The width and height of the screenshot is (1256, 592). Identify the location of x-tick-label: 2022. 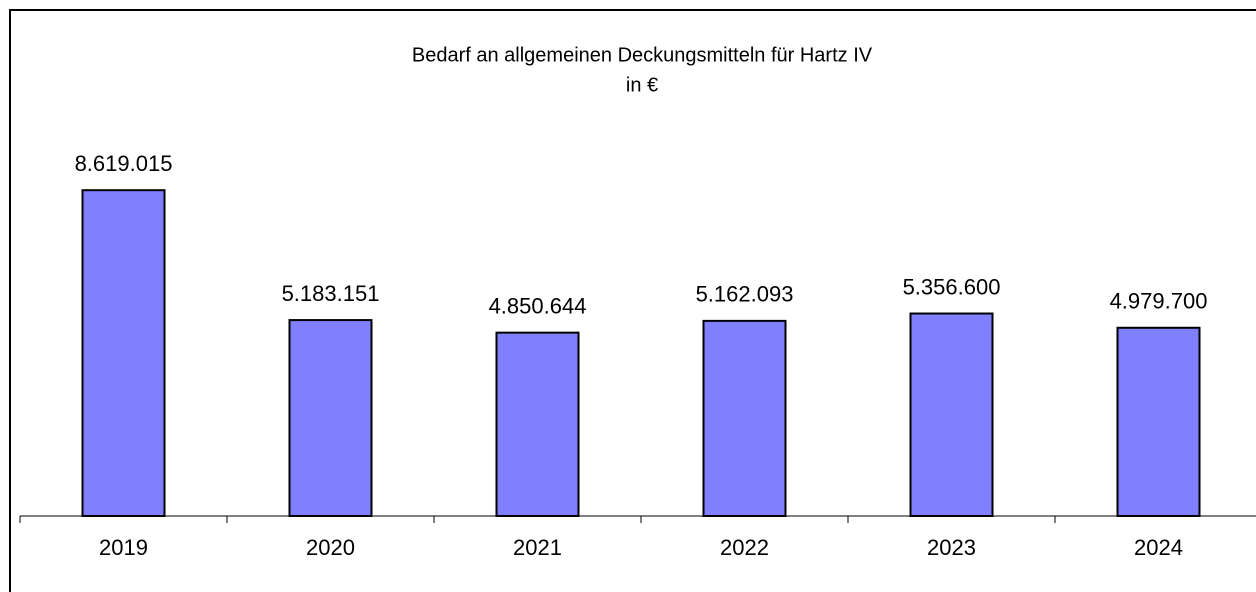
(744, 547).